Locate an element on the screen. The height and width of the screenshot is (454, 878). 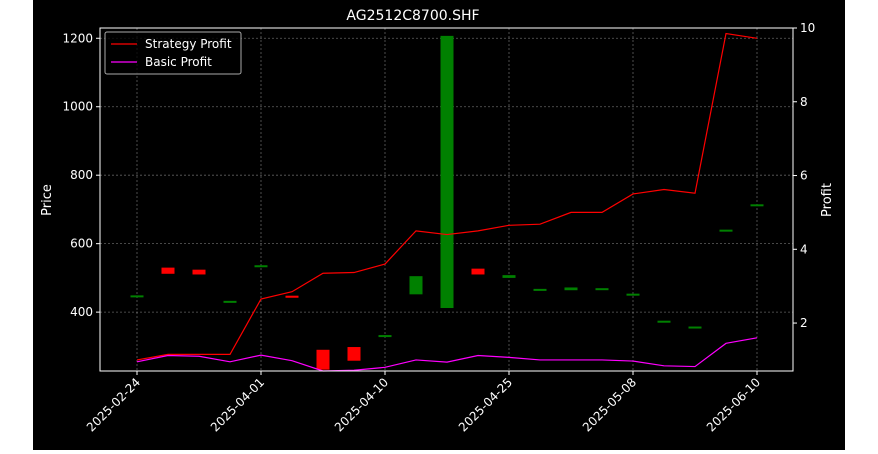
legend-label-basic: Basic Profit is located at coordinates (178, 62).